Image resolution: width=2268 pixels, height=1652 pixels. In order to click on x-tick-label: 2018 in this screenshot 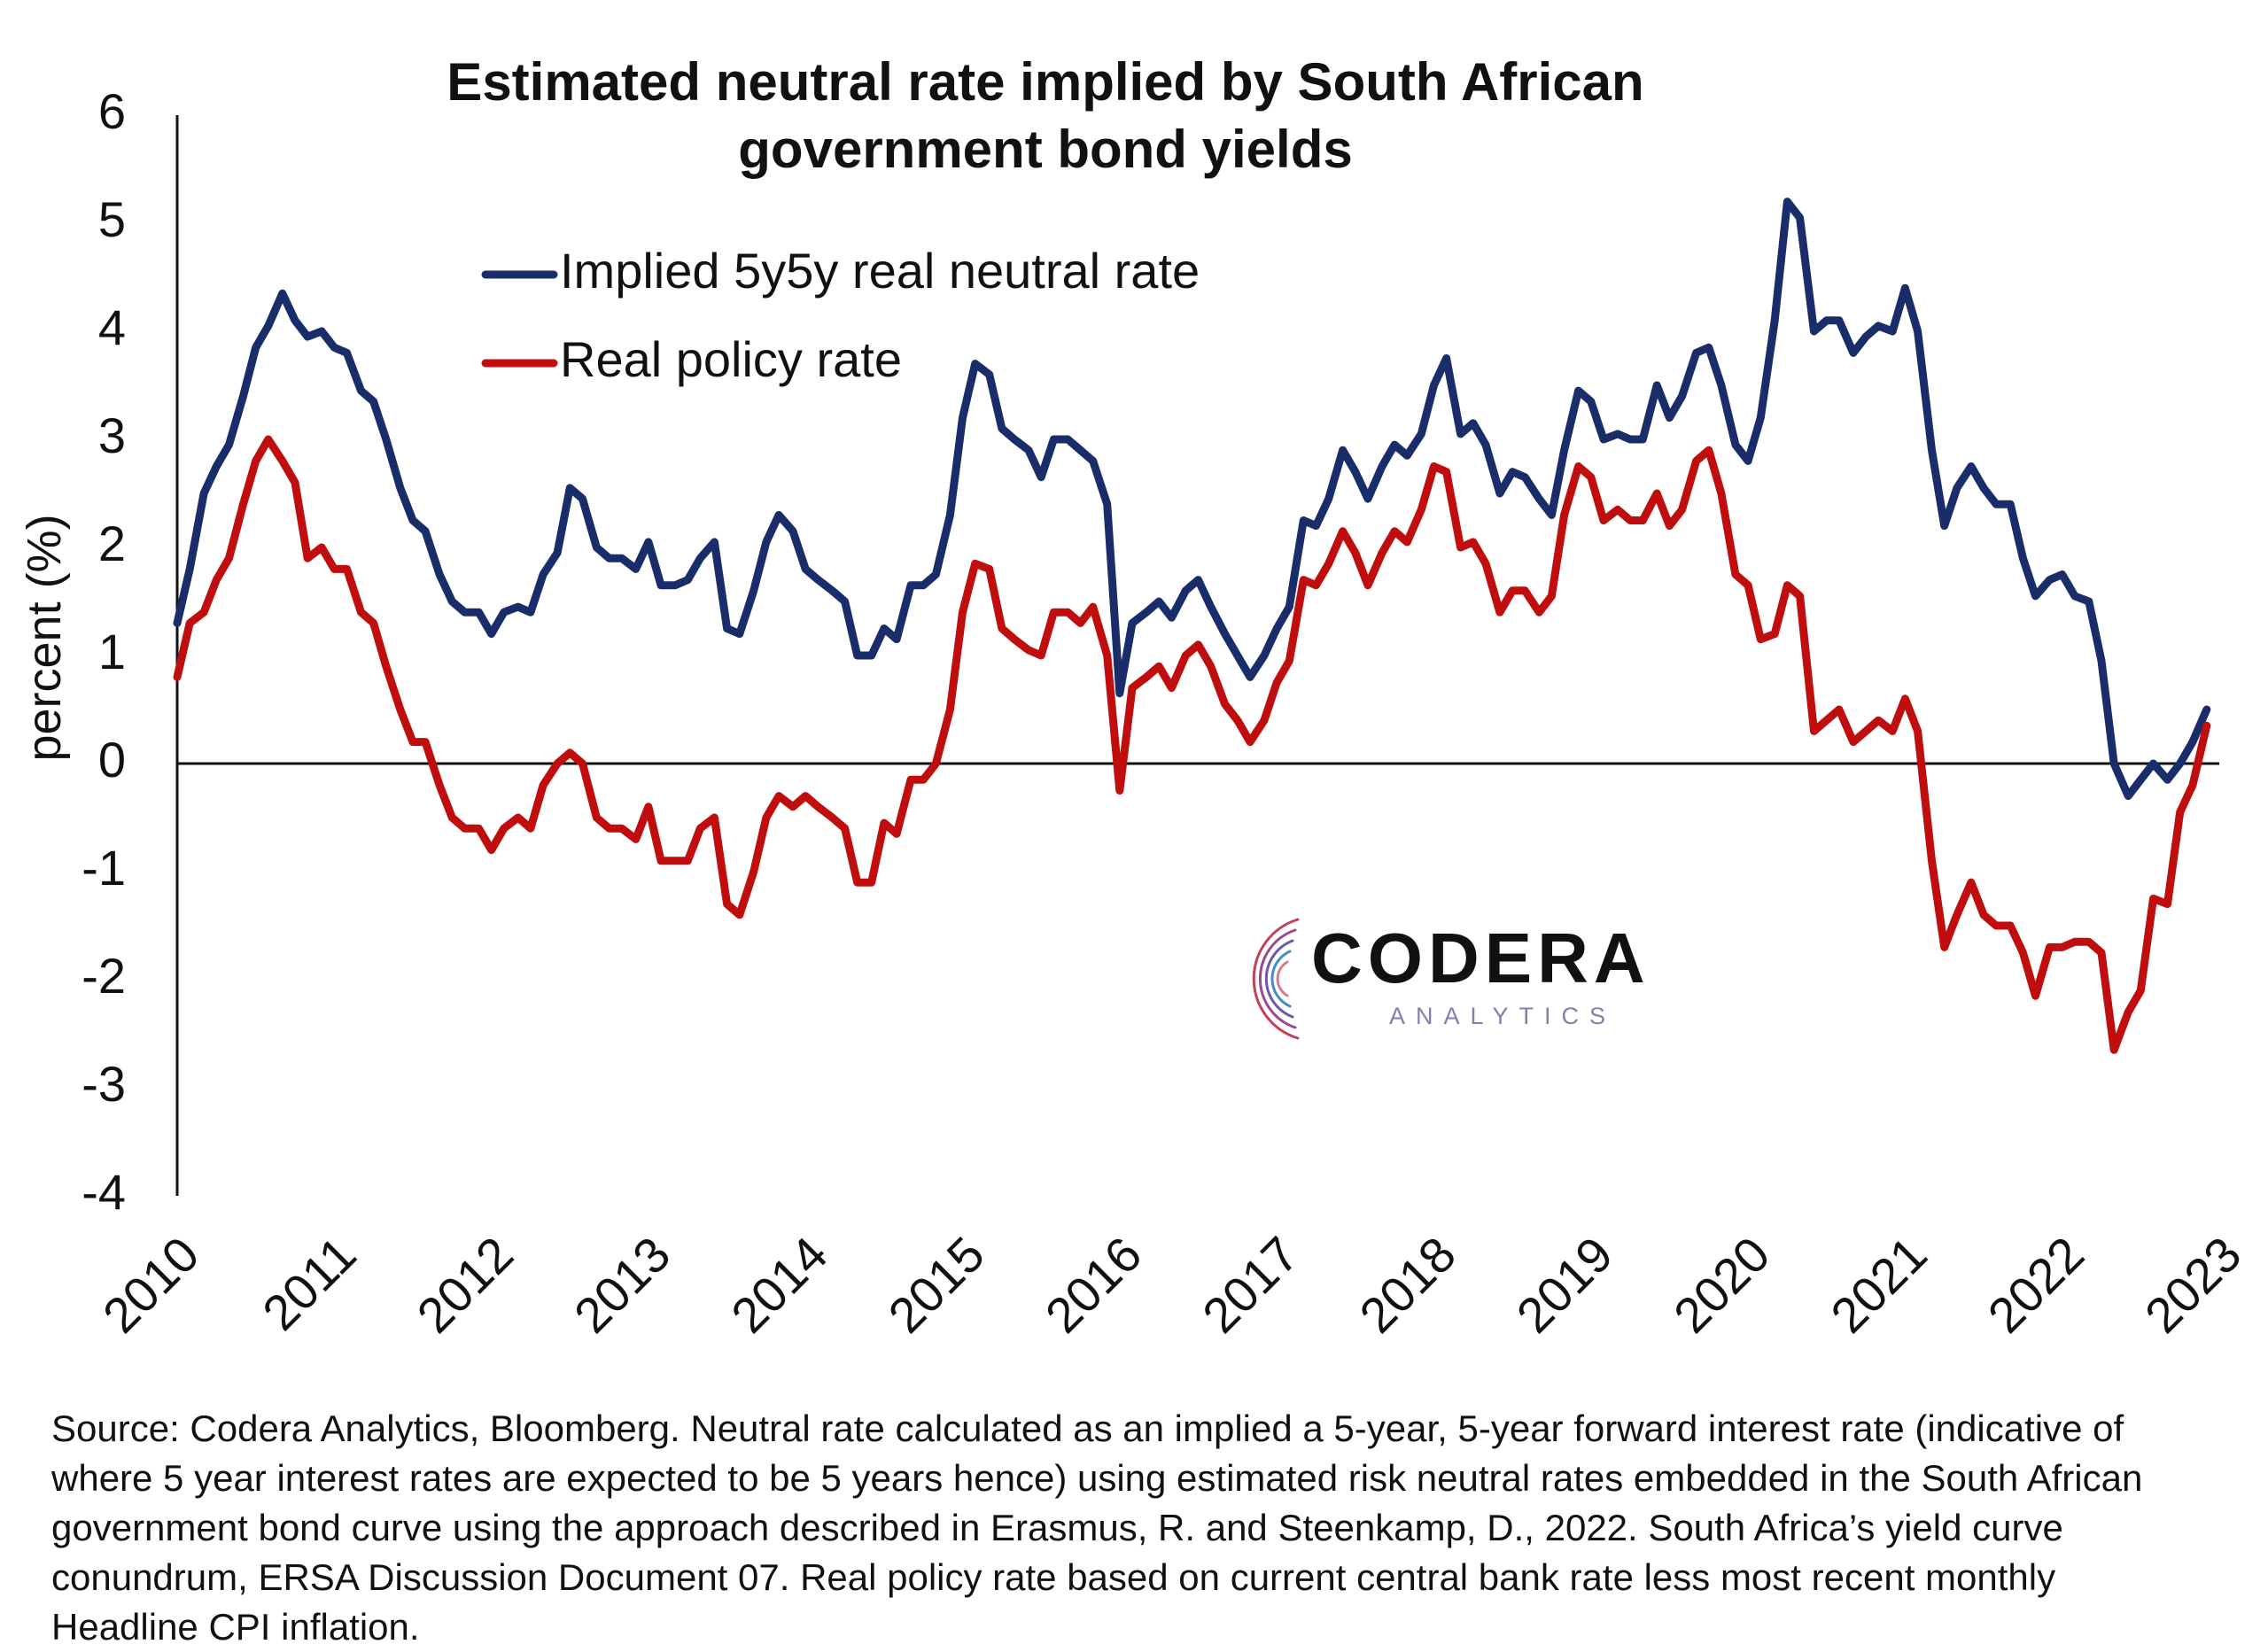, I will do `click(1407, 1285)`.